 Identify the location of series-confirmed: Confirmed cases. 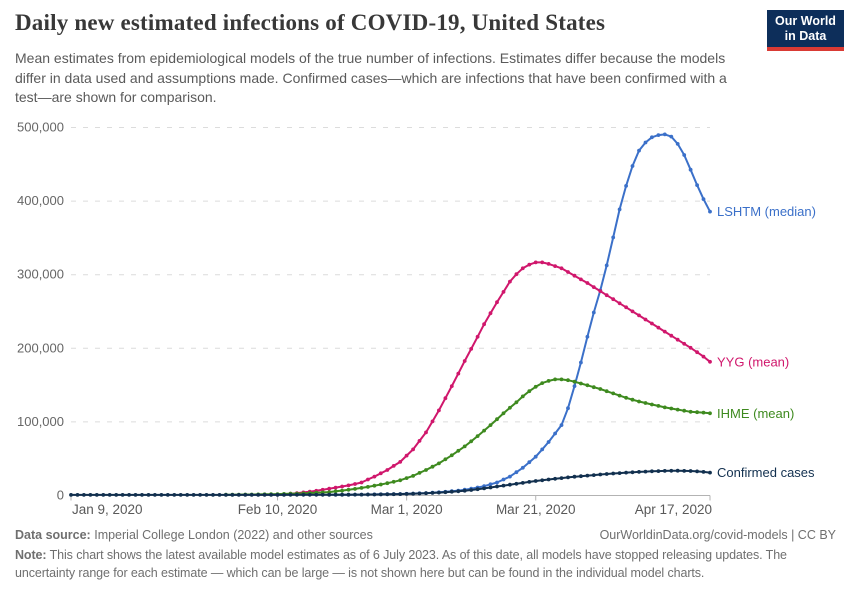
(442, 481).